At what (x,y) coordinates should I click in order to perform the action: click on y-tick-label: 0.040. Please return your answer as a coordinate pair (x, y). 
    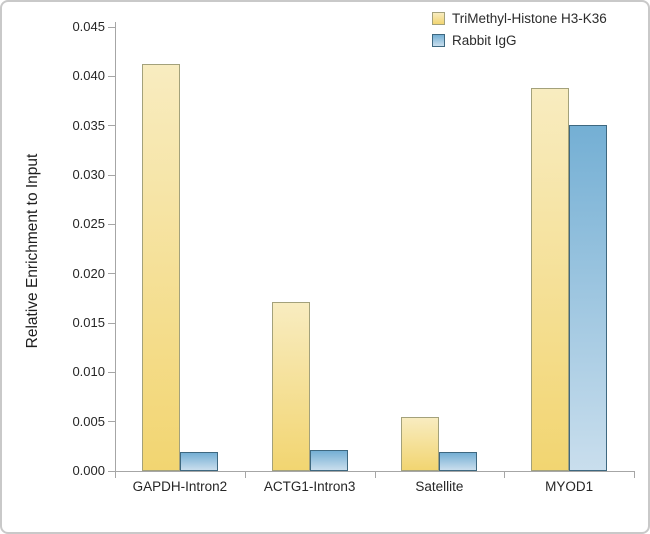
    Looking at the image, I should click on (88, 76).